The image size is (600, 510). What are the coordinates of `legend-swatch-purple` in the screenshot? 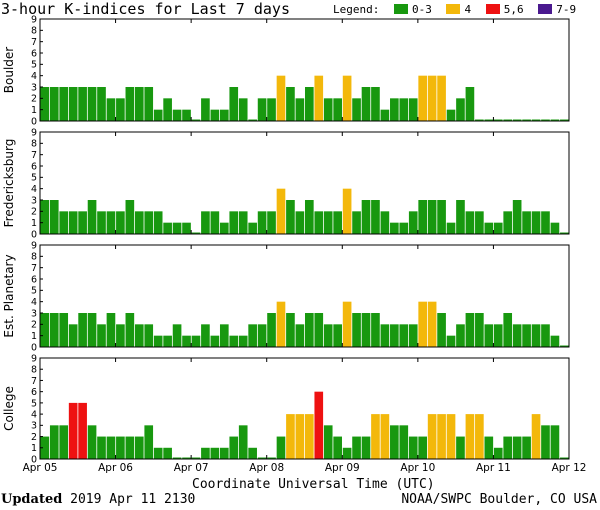 It's located at (545, 9).